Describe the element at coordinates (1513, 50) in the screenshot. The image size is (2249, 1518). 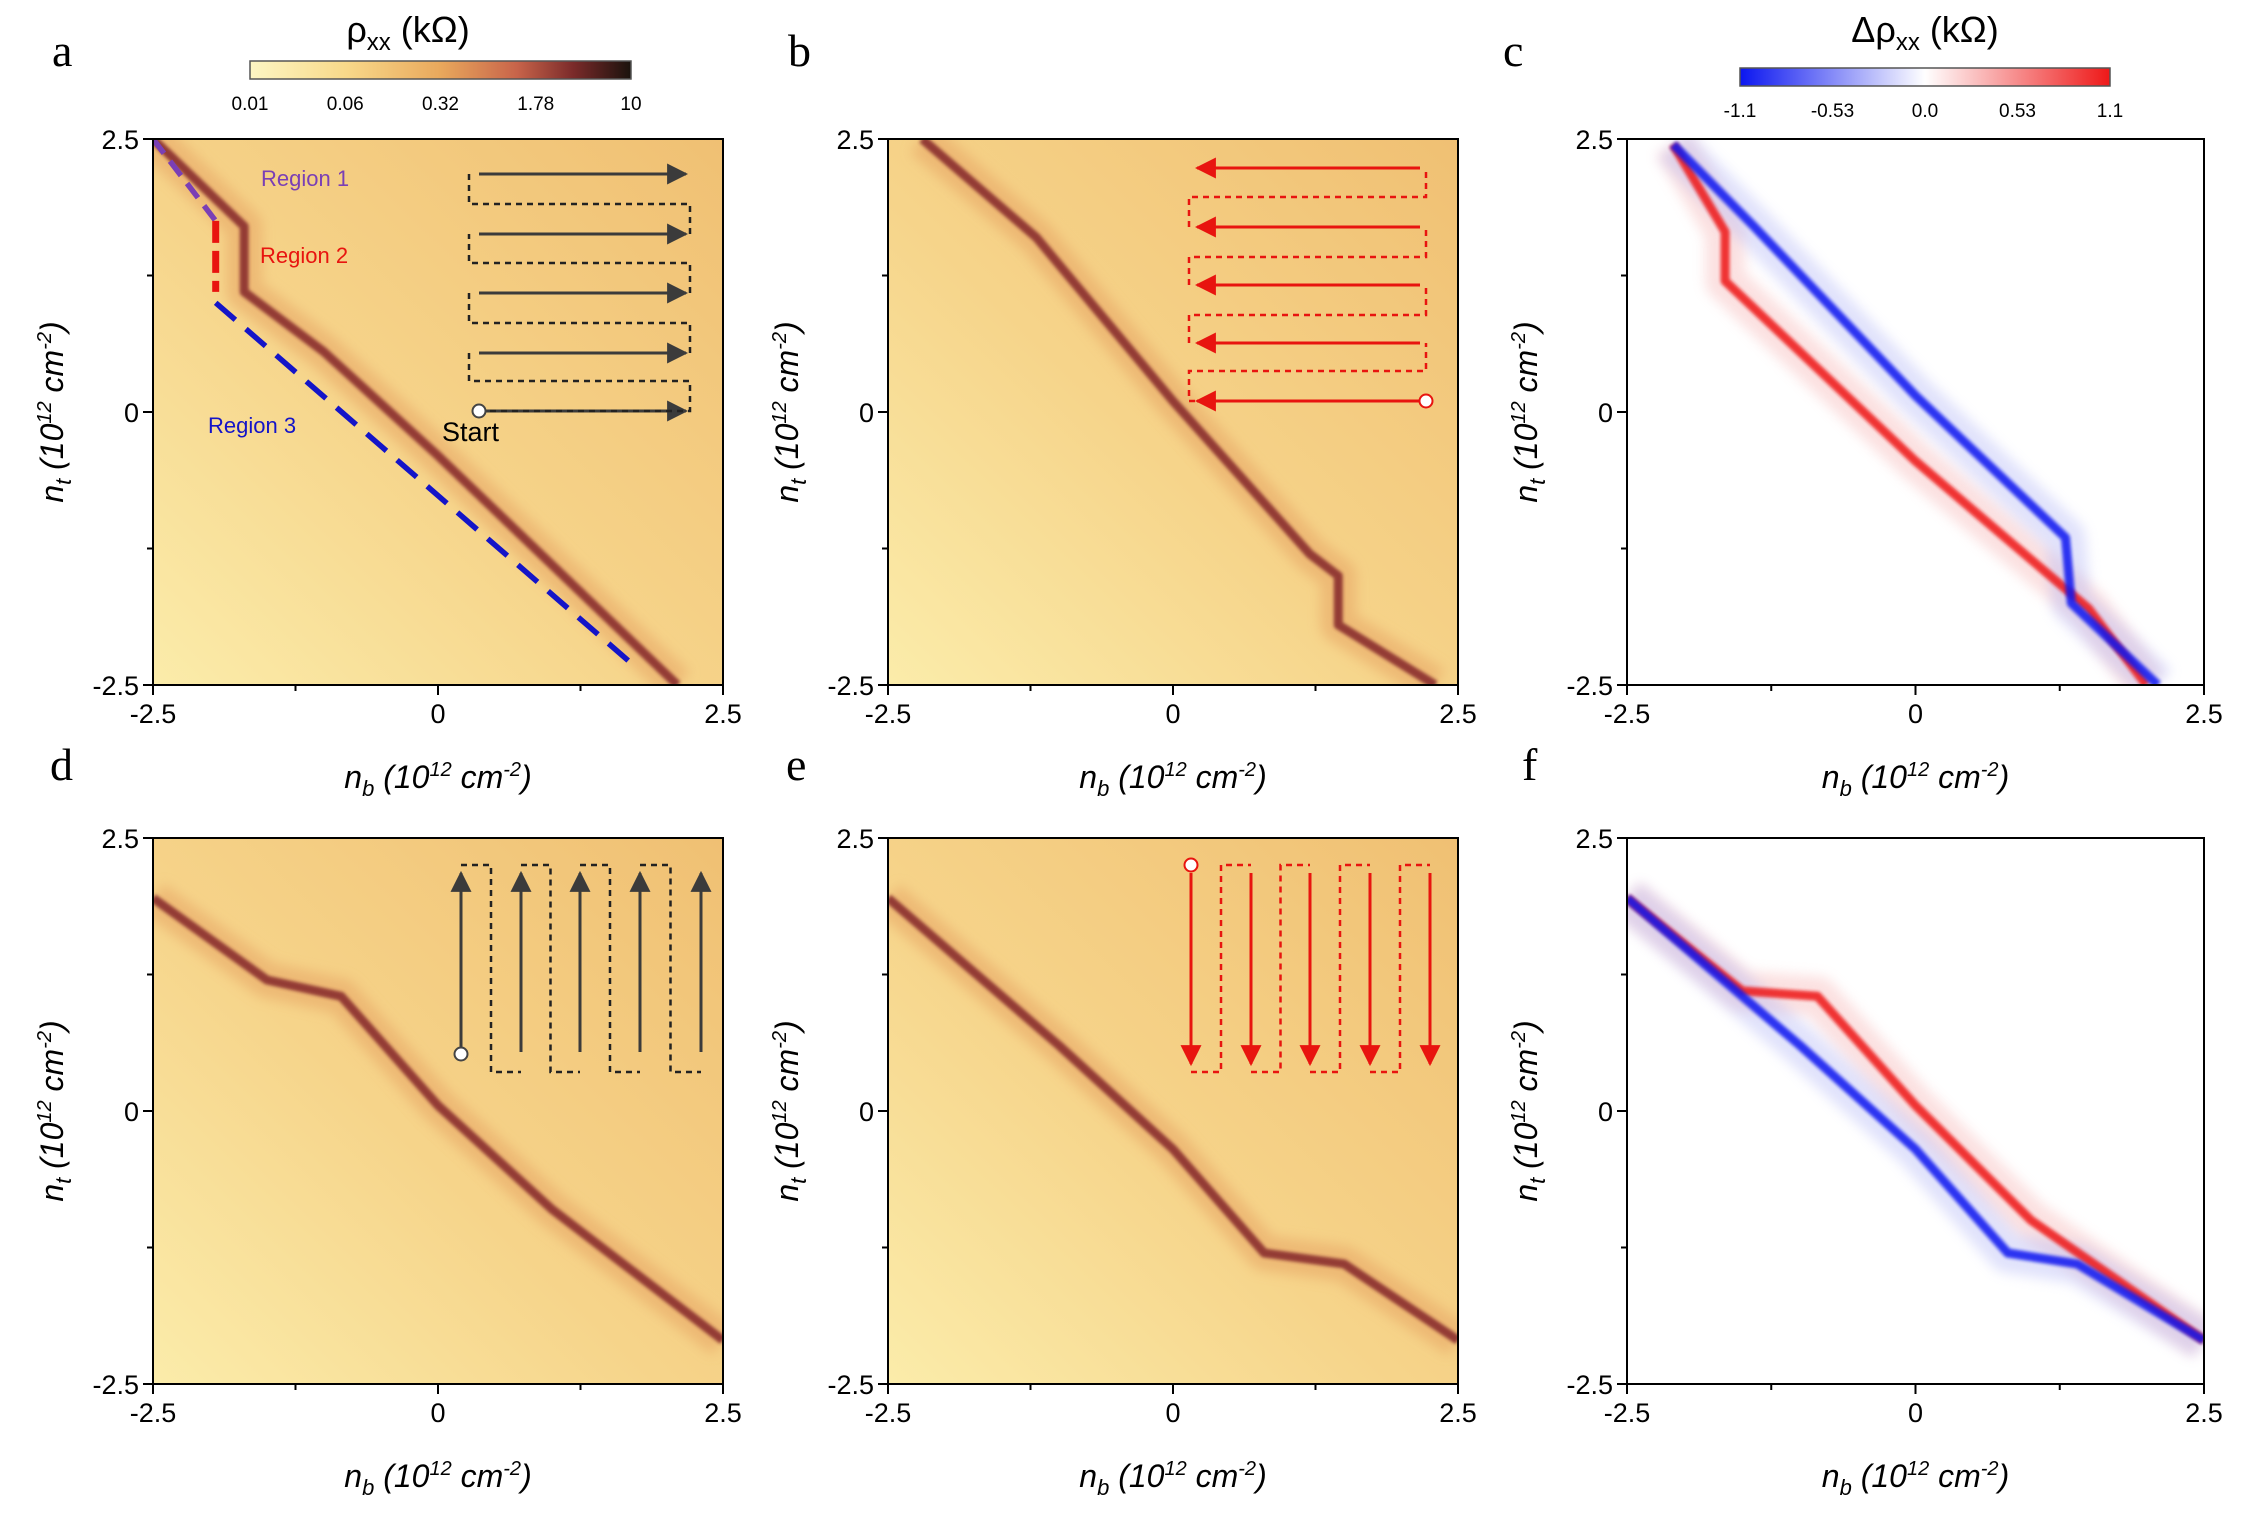
I see `panel-label-c: c` at that location.